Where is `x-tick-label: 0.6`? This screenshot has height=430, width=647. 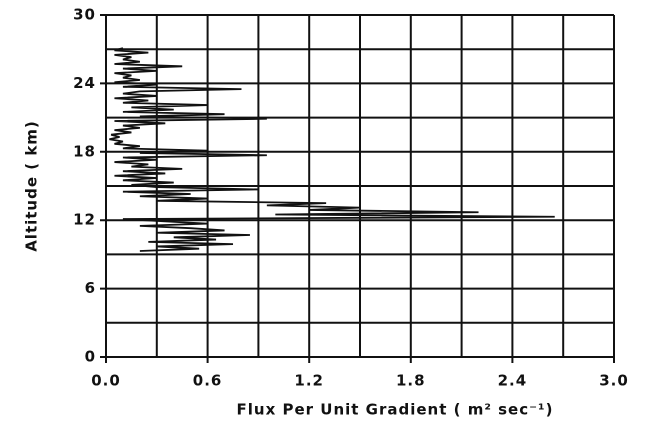
x-tick-label: 0.6 is located at coordinates (208, 381).